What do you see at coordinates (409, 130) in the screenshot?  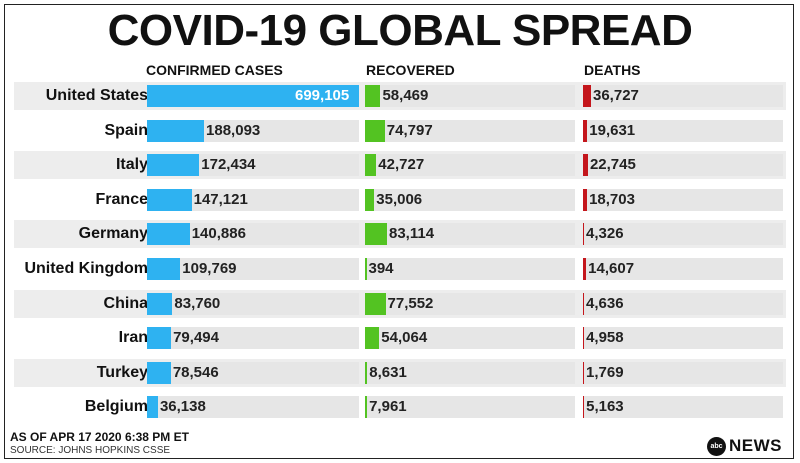 I see `recovered-value-label: 74,797` at bounding box center [409, 130].